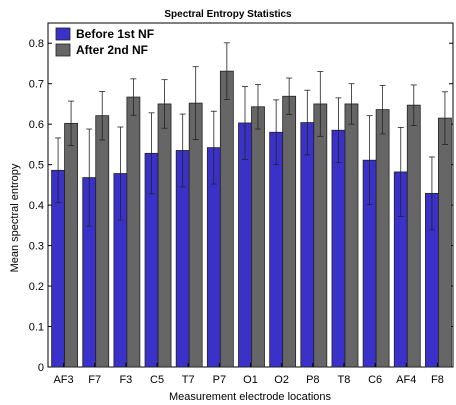  I want to click on legend-label-after: After 2nd NF, so click(112, 50).